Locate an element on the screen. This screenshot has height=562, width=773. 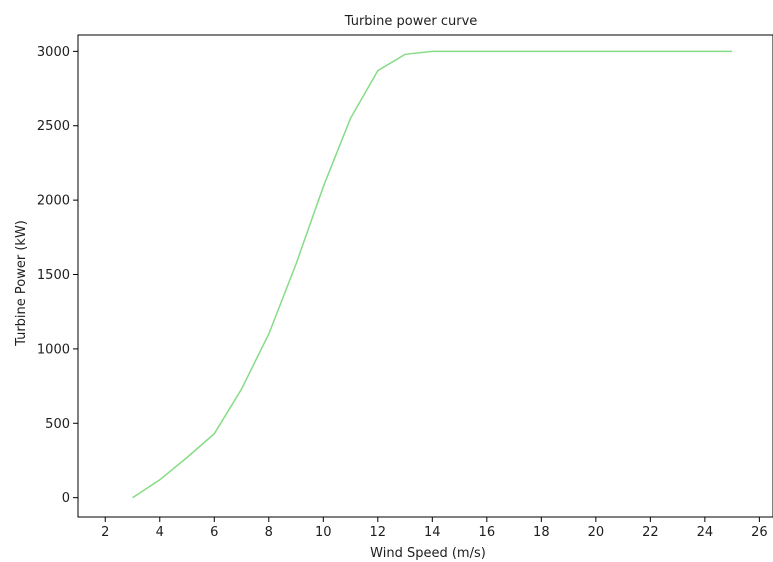
y-tick-label: 2500 is located at coordinates (53, 126).